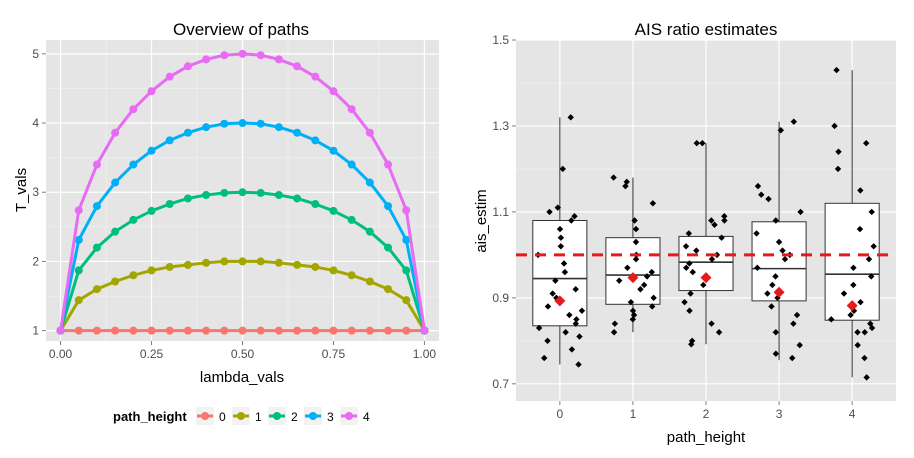  Describe the element at coordinates (283, 416) in the screenshot. I see `legend-item-2: 2` at that location.